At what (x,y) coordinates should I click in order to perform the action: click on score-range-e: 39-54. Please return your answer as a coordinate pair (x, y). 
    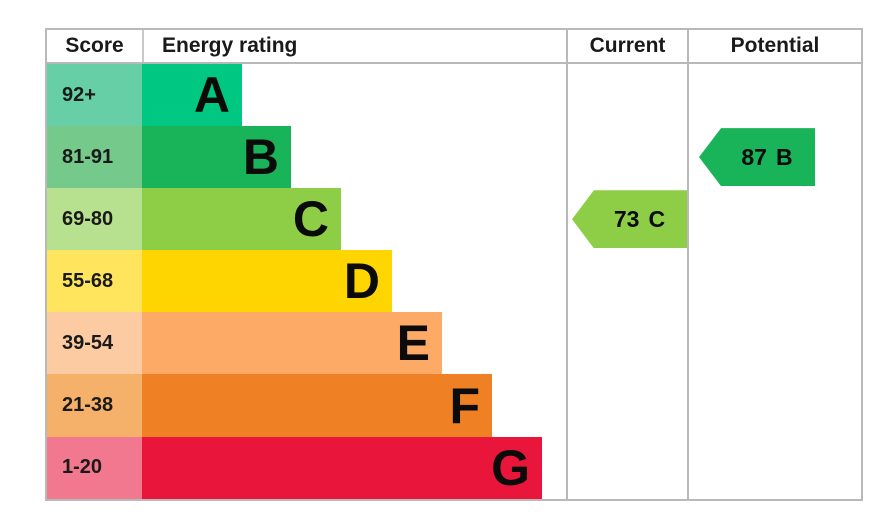
    Looking at the image, I should click on (94, 343).